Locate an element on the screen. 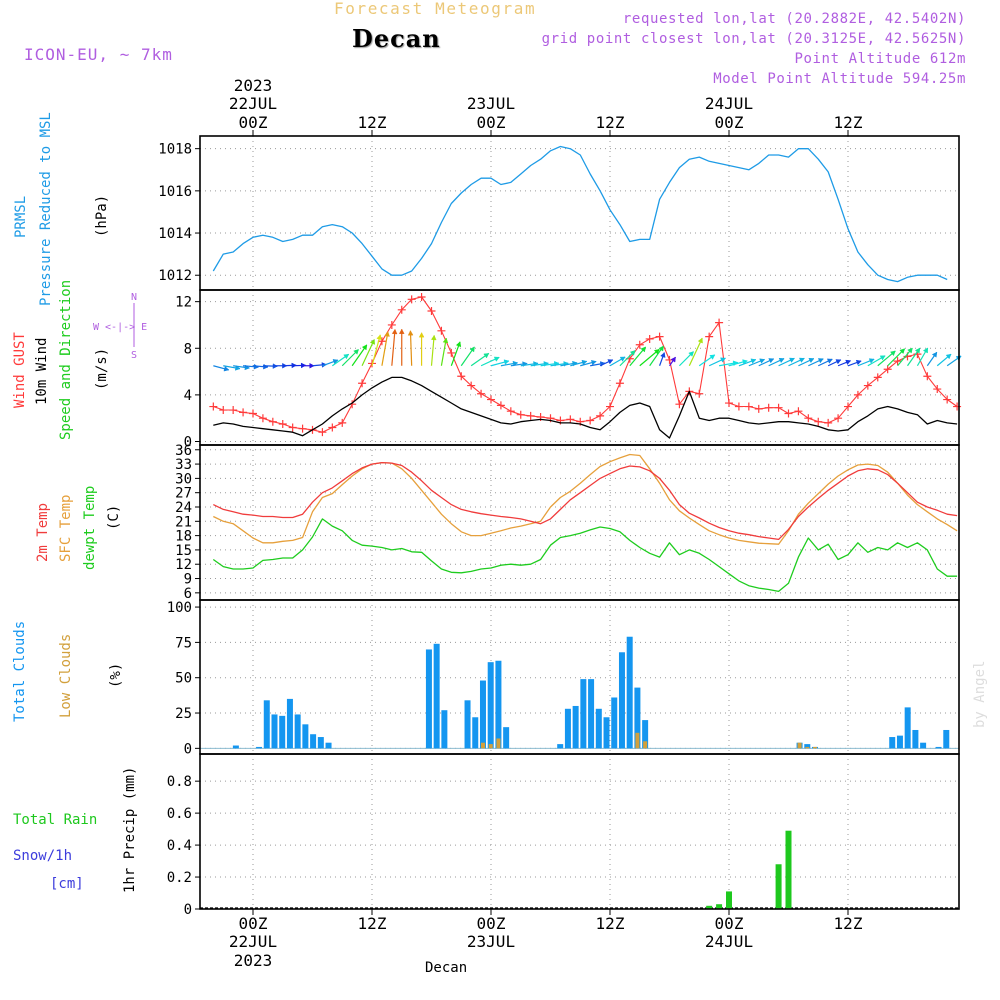 Image resolution: width=1000 pixels, height=1000 pixels. x-tick-day: 22JUL is located at coordinates (253, 103).